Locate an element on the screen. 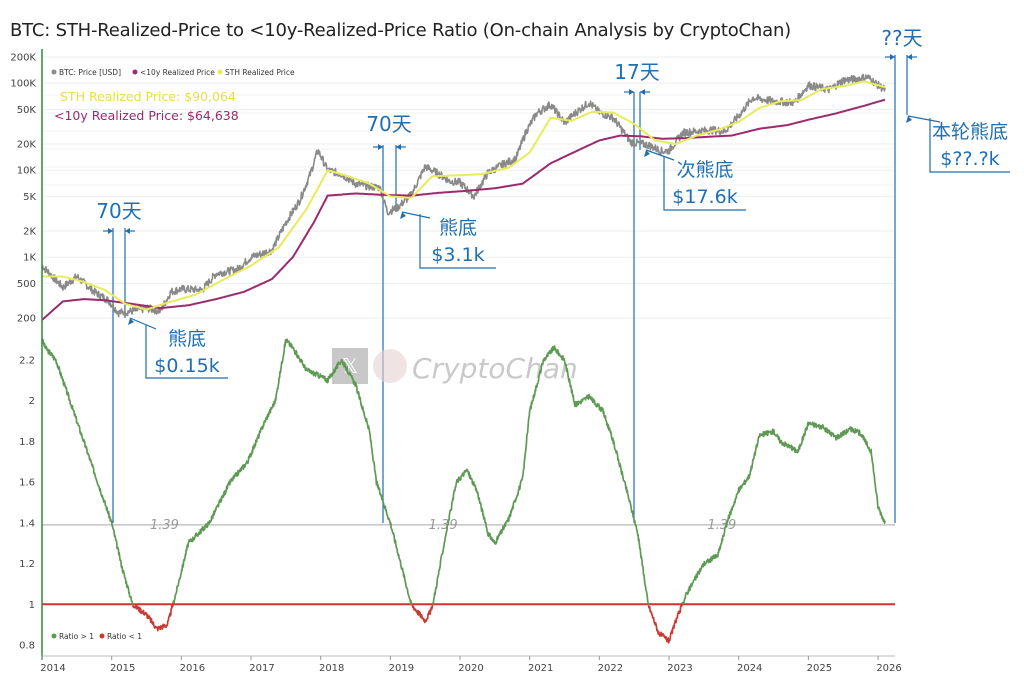 The height and width of the screenshot is (684, 1024). bottom-2018-bracket is located at coordinates (457, 241).